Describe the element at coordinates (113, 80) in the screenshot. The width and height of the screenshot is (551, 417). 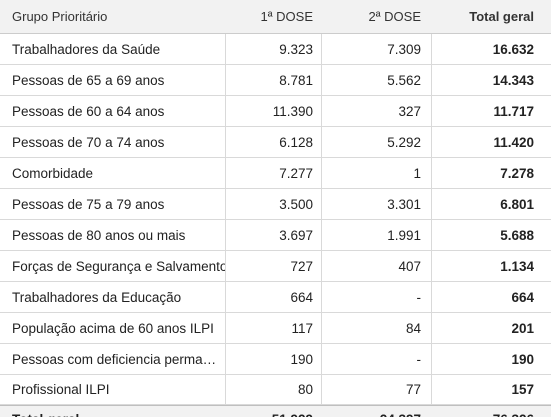
I see `group-cell: Pessoas de 65 a 69 anos` at that location.